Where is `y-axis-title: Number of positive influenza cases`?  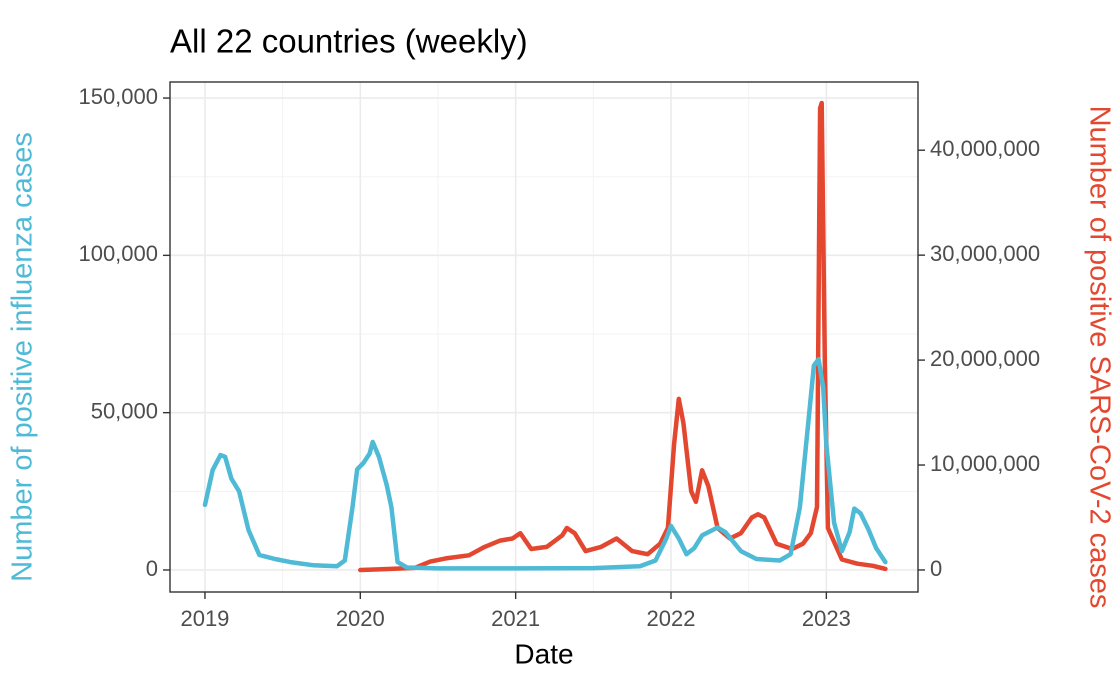
y-axis-title: Number of positive influenza cases is located at coordinates (23, 357).